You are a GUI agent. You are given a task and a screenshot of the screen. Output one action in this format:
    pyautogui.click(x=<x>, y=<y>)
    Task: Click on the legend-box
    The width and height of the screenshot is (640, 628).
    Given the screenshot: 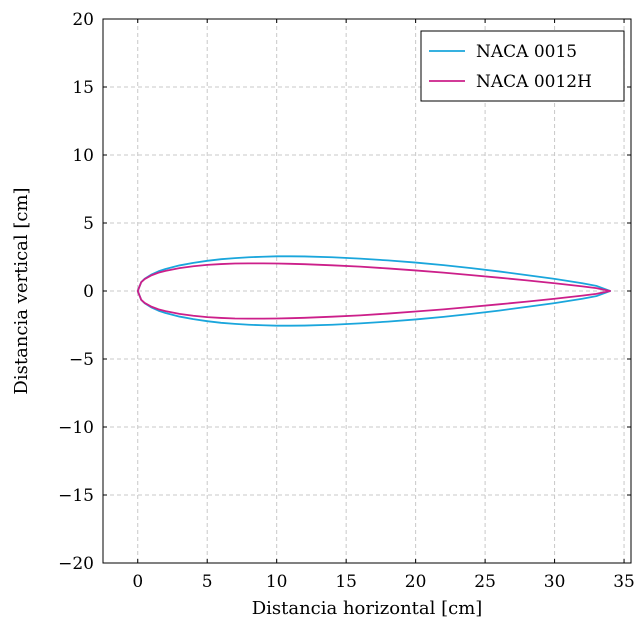 What is the action you would take?
    pyautogui.click(x=522, y=66)
    